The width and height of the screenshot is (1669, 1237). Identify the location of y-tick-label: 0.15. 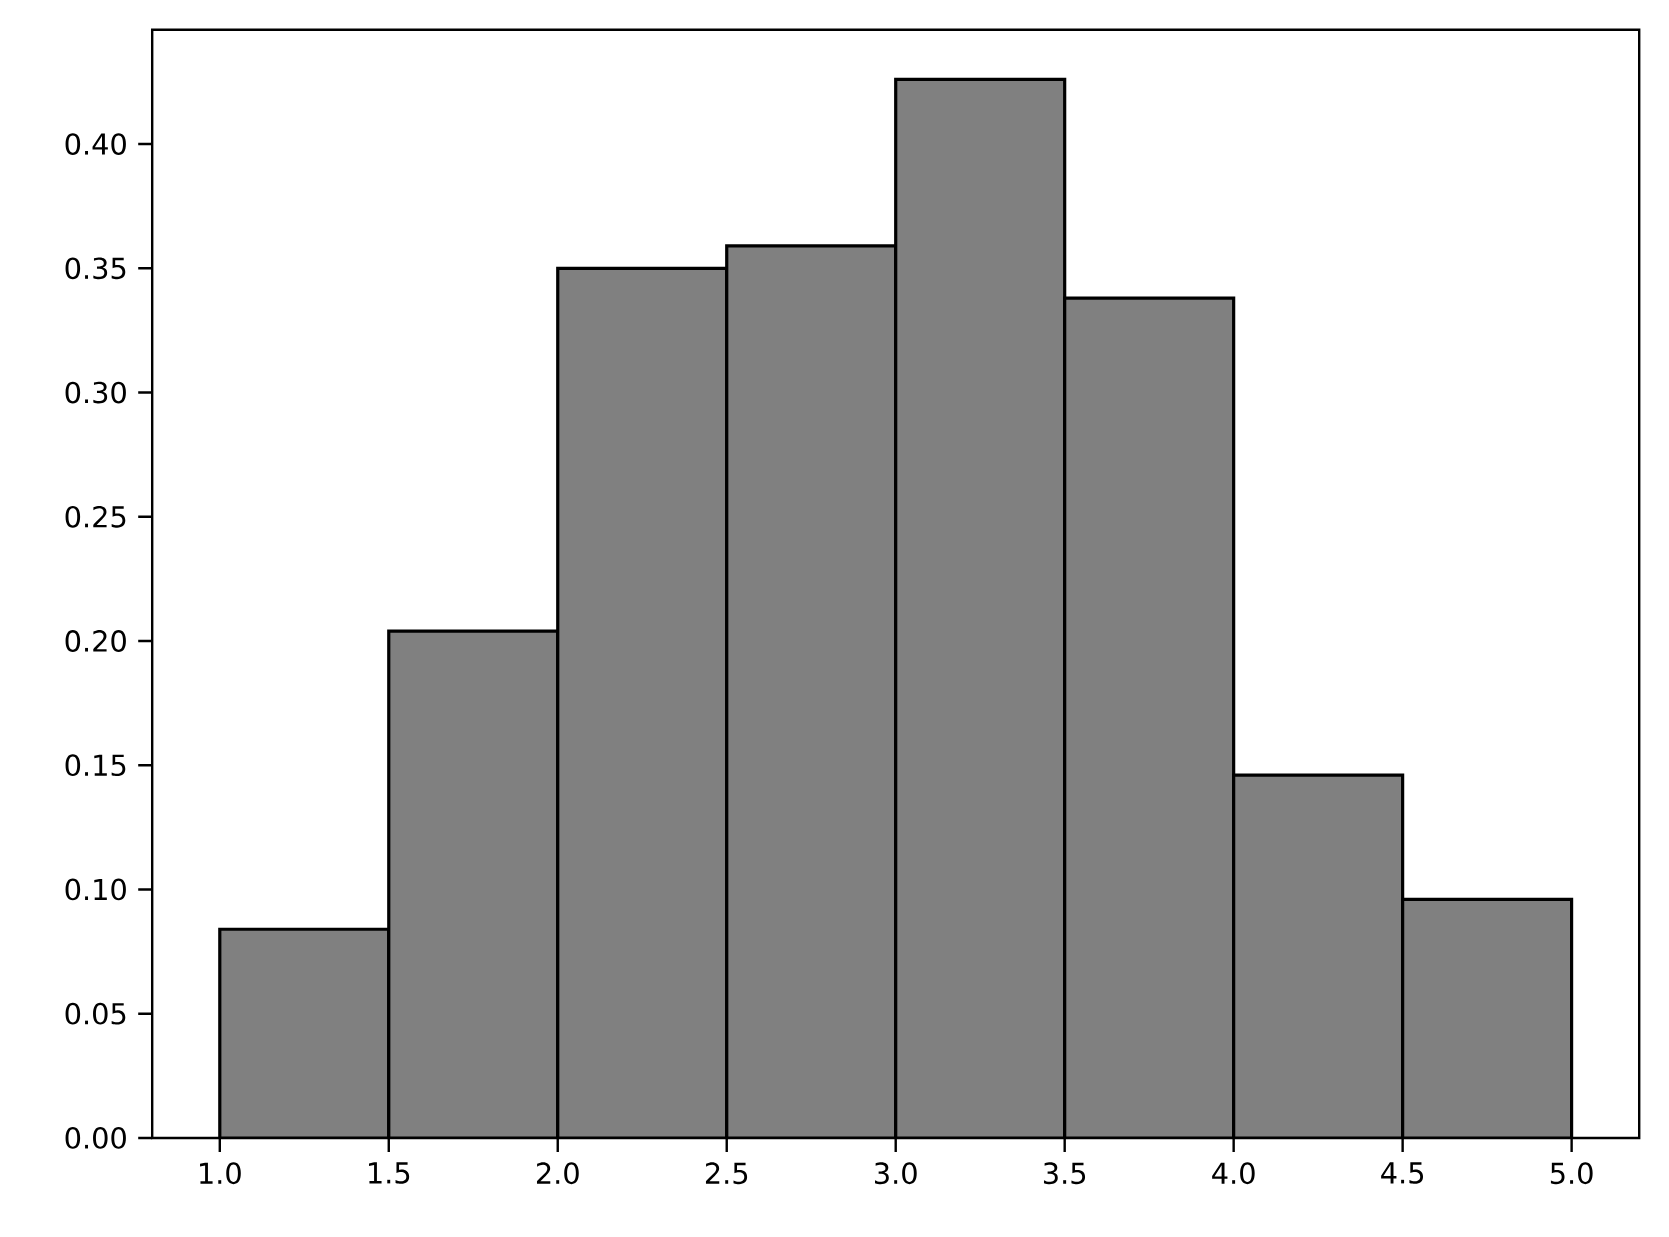
(95, 765).